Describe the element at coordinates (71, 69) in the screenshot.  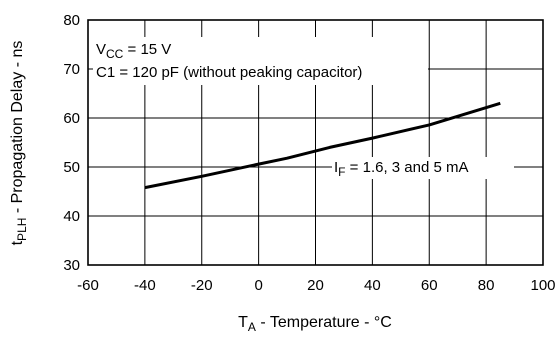
I see `y-tick-label: 70` at that location.